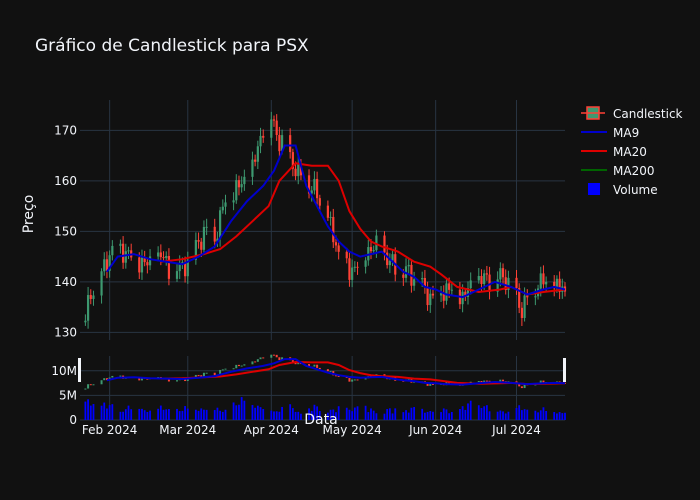 This screenshot has width=700, height=500. I want to click on ma20-mini-line, so click(363, 373).